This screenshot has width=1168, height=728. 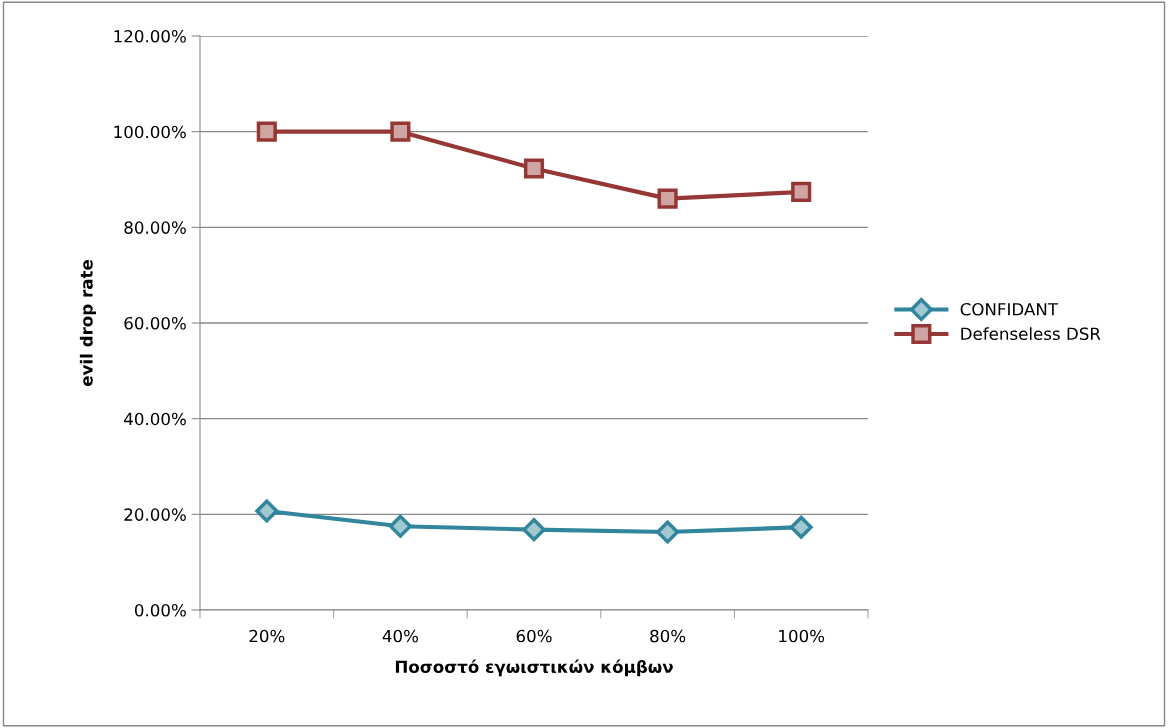 I want to click on legend-label: Defenseless DSR, so click(x=1031, y=334).